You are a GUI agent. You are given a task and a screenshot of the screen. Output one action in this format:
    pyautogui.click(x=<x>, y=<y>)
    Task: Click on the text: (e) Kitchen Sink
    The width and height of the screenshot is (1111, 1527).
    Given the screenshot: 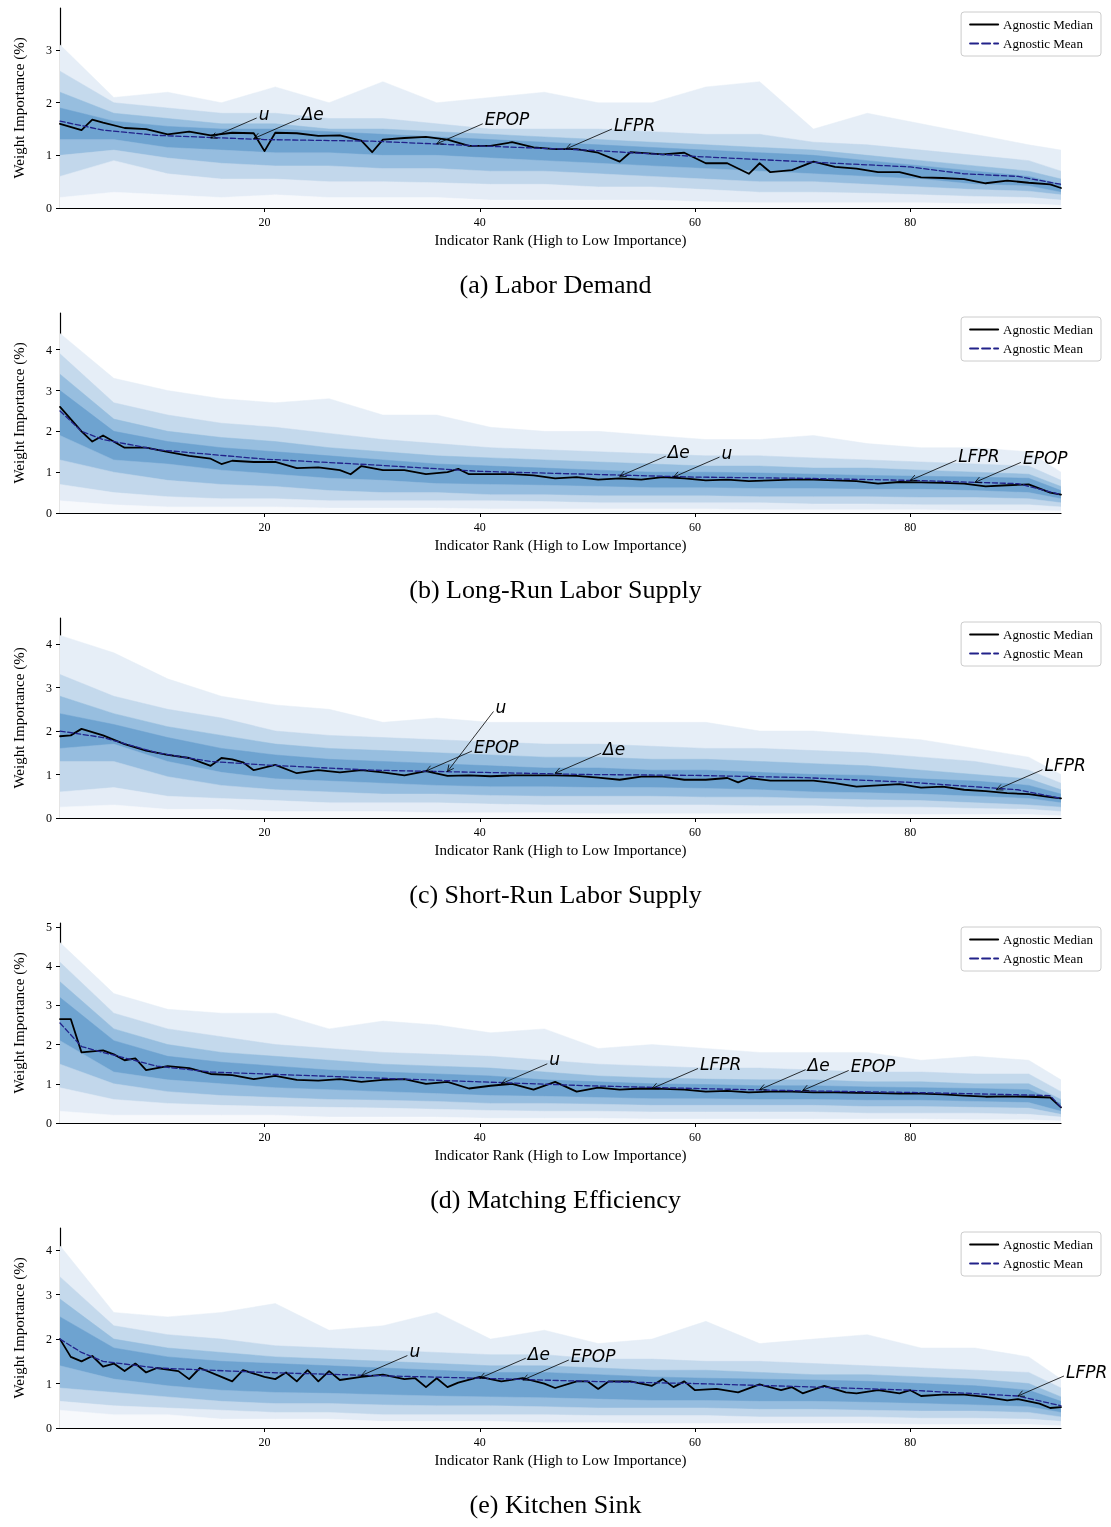 What is the action you would take?
    pyautogui.click(x=555, y=1504)
    